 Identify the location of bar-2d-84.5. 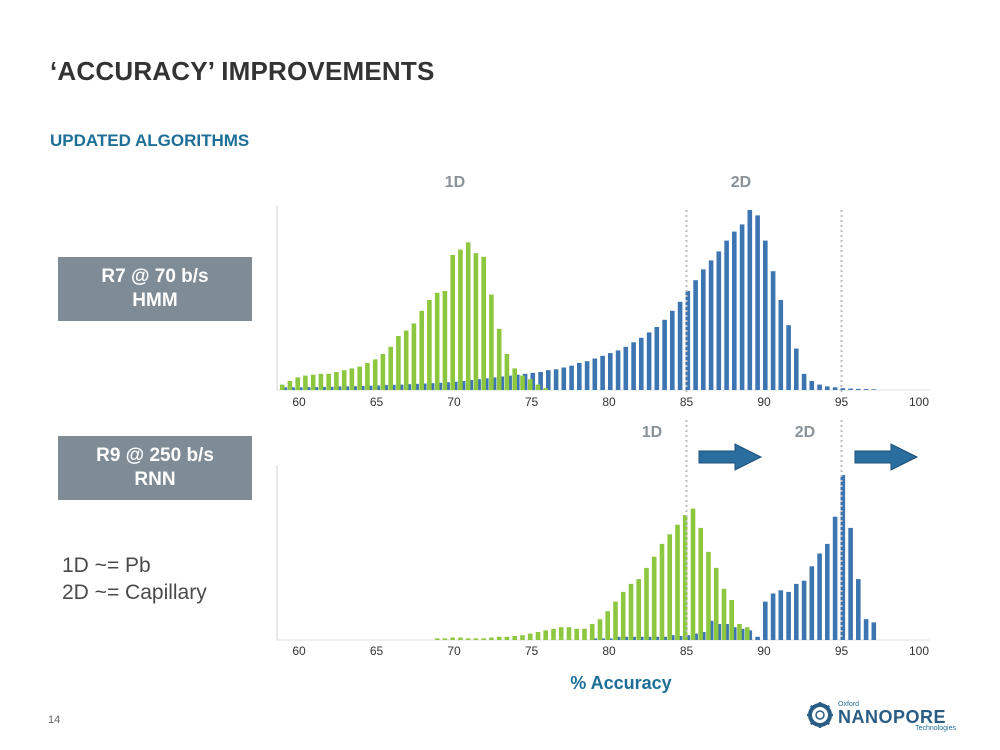
(680, 638).